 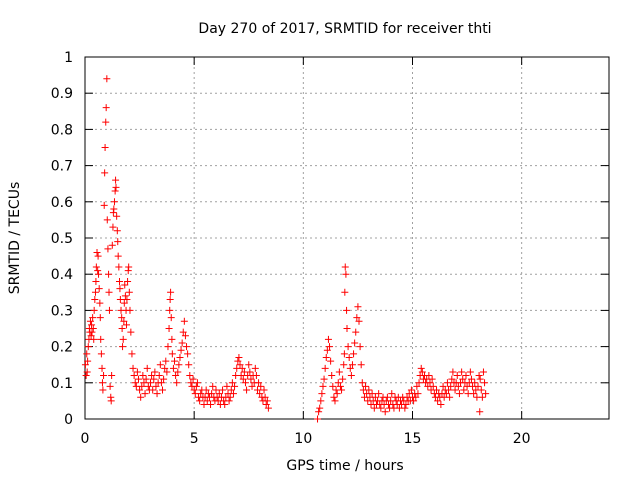 What do you see at coordinates (522, 439) in the screenshot?
I see `x-tick-label: 20` at bounding box center [522, 439].